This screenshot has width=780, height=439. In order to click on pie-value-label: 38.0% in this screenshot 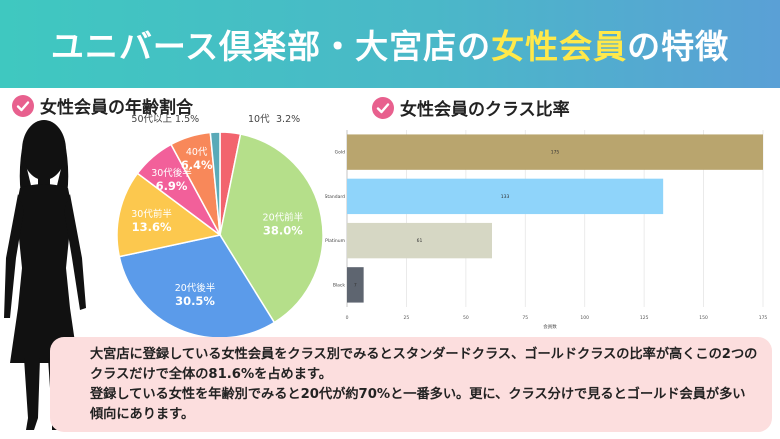, I will do `click(283, 231)`.